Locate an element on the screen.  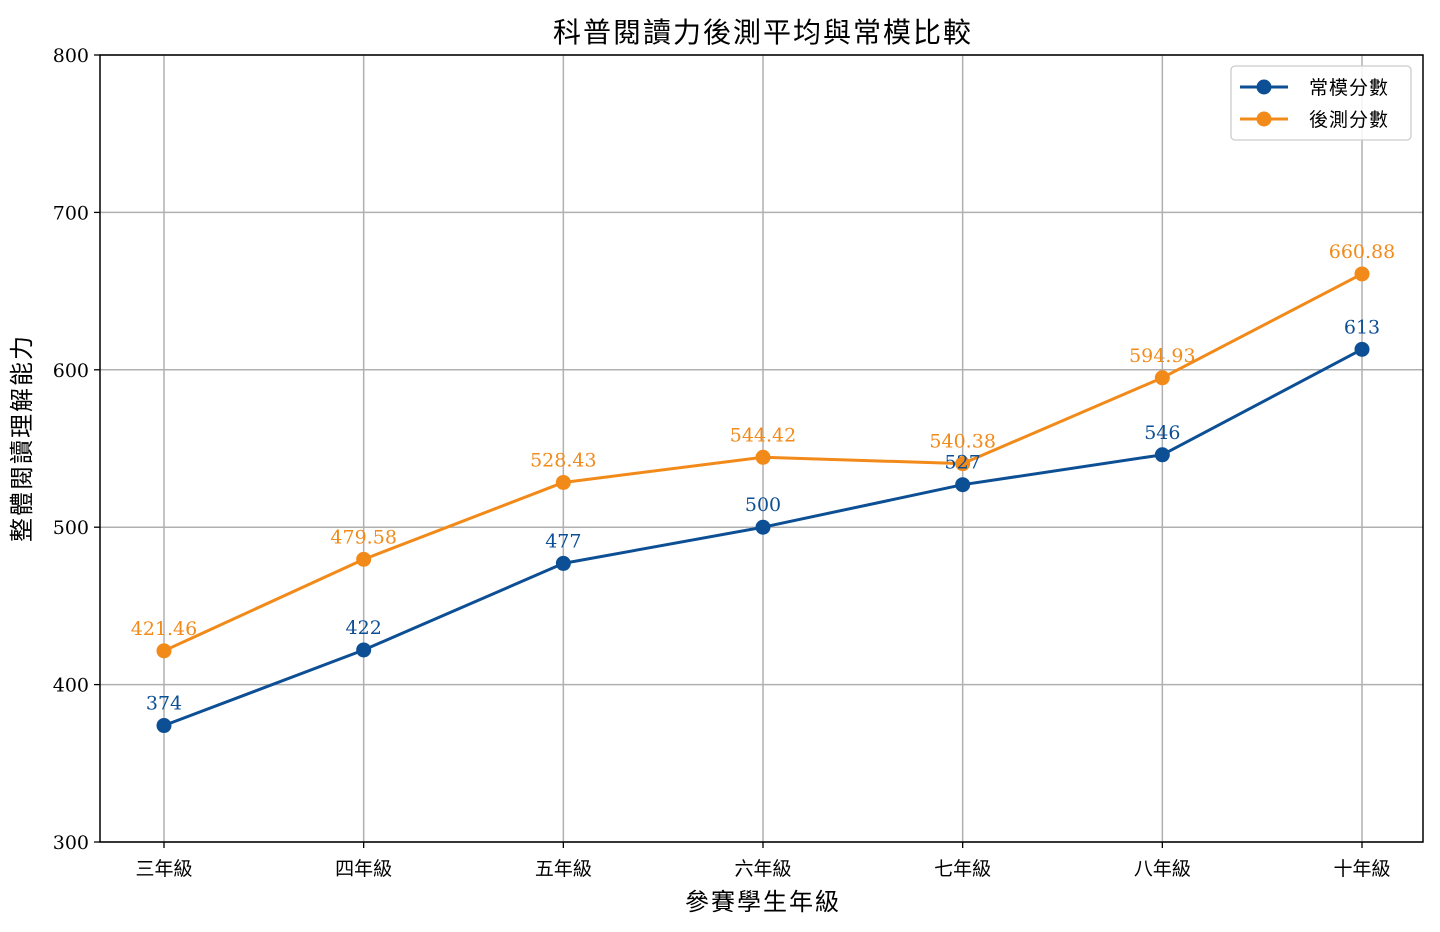
data-label: 422 is located at coordinates (364, 628).